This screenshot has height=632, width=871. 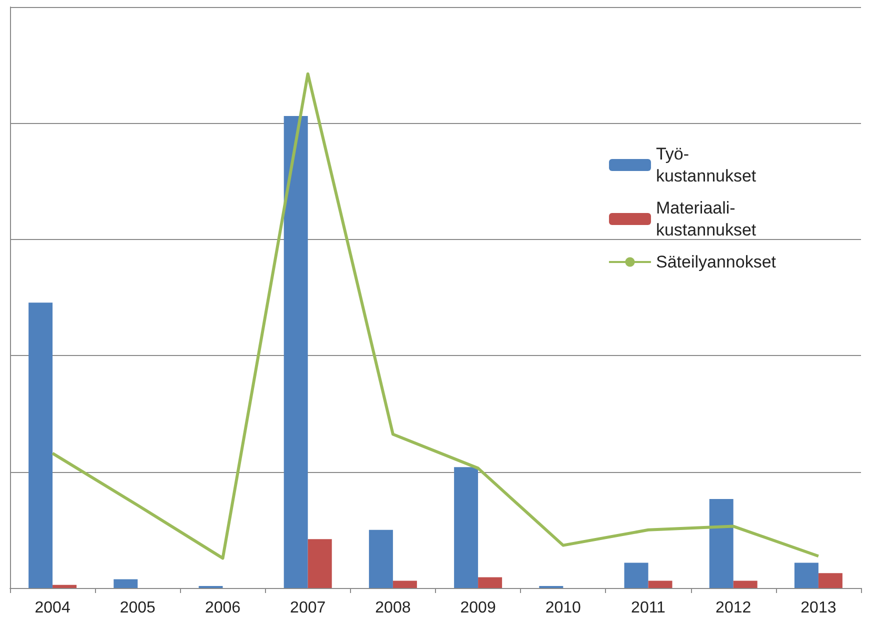 I want to click on legend-label: Työ-kustannukset, so click(x=706, y=165).